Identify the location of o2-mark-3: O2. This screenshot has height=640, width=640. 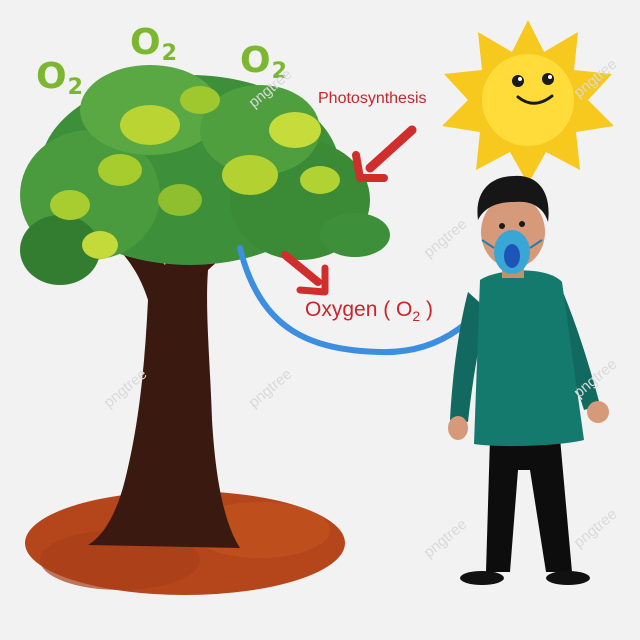
(264, 62).